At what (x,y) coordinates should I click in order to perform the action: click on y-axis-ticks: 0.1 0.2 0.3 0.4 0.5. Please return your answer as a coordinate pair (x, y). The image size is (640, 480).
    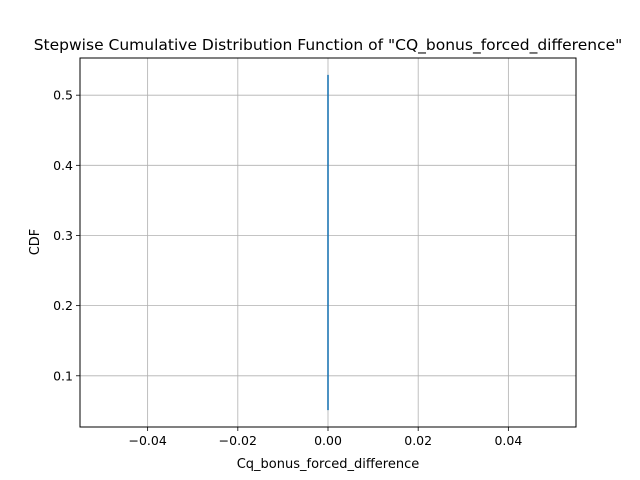
    Looking at the image, I should click on (66, 235).